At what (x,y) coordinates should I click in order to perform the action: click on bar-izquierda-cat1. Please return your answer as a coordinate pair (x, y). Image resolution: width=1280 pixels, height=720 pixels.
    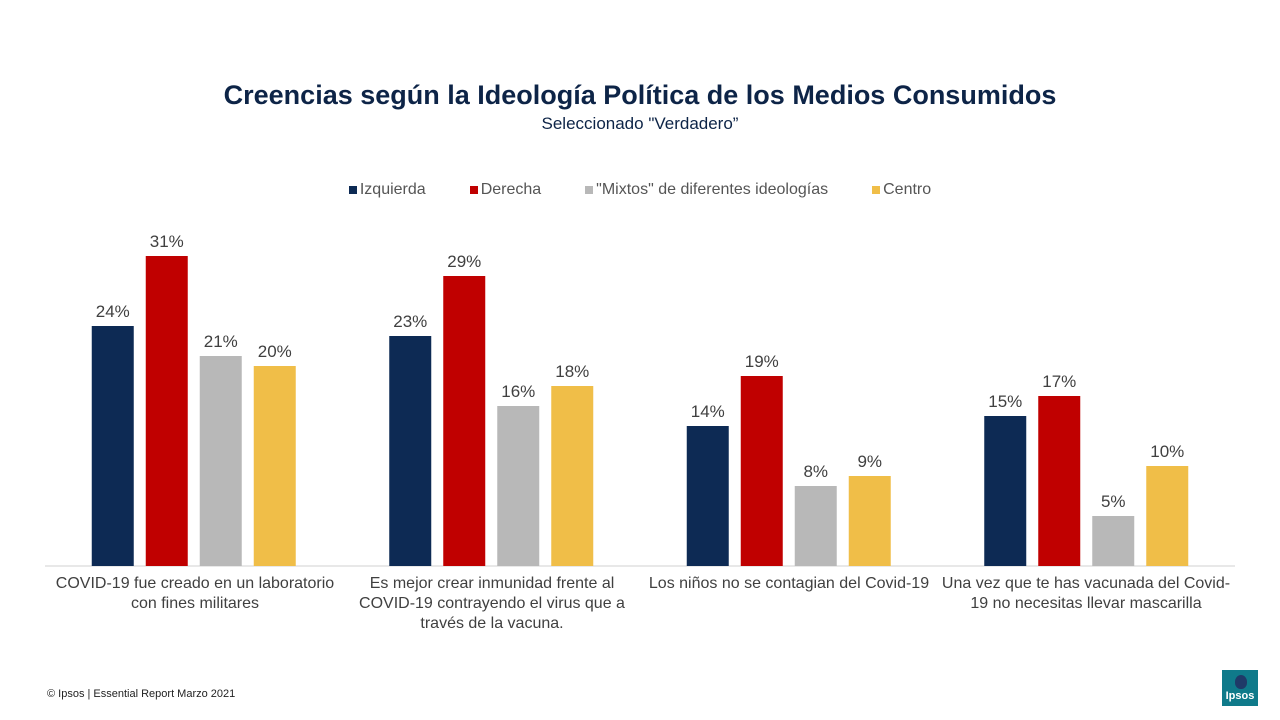
    Looking at the image, I should click on (112, 446).